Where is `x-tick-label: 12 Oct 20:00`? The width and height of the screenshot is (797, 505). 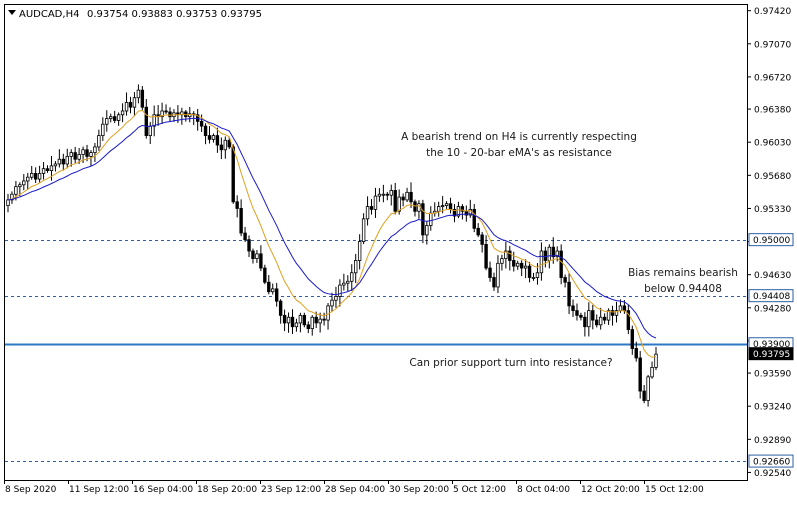
x-tick-label: 12 Oct 20:00 is located at coordinates (610, 490).